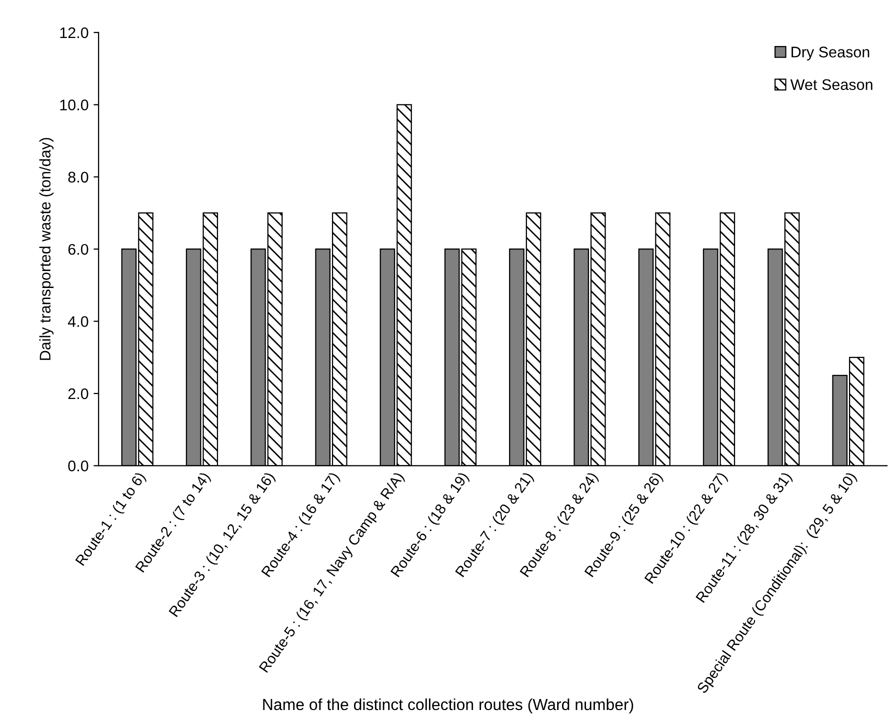 The height and width of the screenshot is (722, 896). Describe the element at coordinates (831, 53) in the screenshot. I see `legend-label: Dry Season` at that location.